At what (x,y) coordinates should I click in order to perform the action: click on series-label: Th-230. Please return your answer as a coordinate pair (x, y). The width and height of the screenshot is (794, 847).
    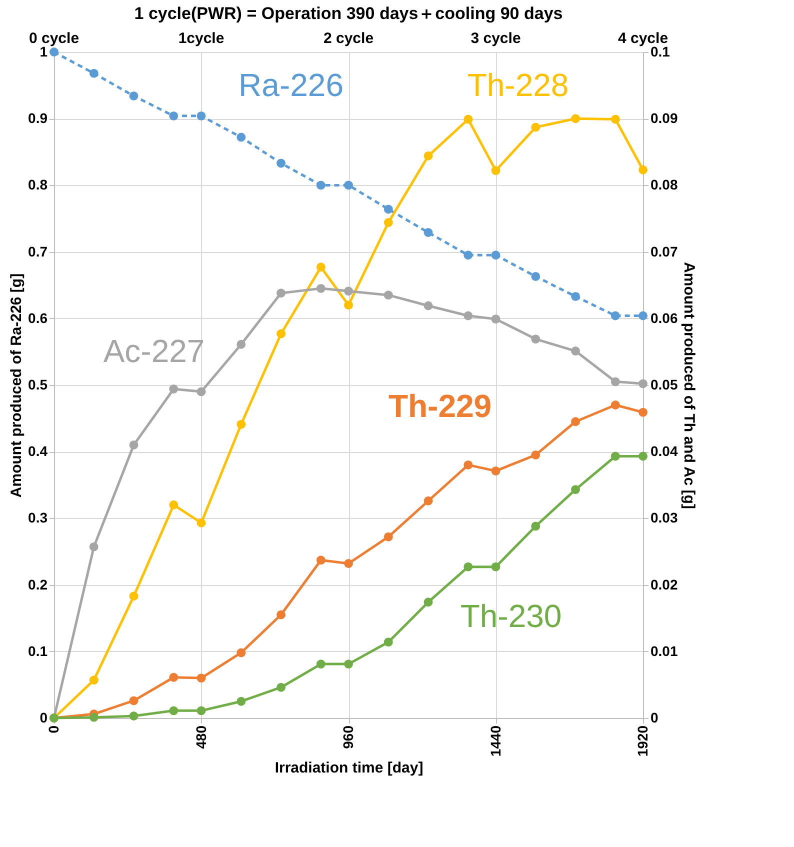
    Looking at the image, I should click on (511, 616).